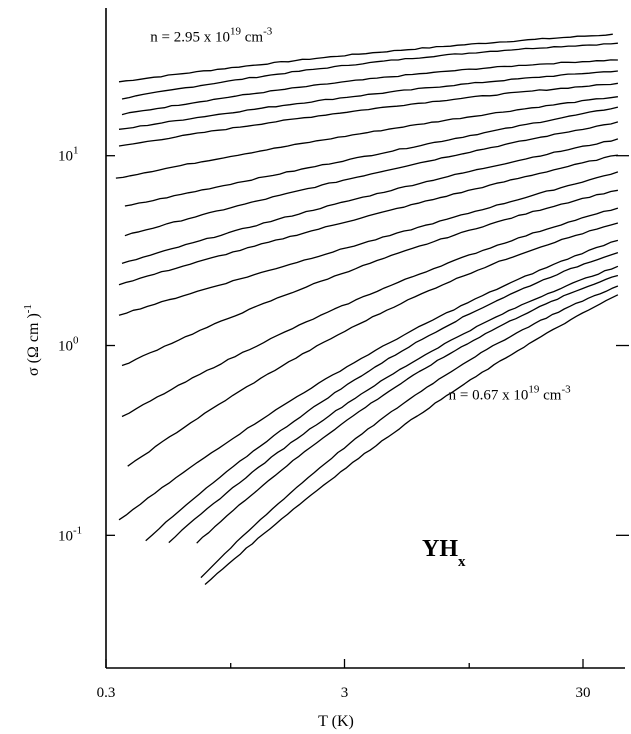 The width and height of the screenshot is (631, 734). What do you see at coordinates (345, 693) in the screenshot?
I see `x-tick-label: 3` at bounding box center [345, 693].